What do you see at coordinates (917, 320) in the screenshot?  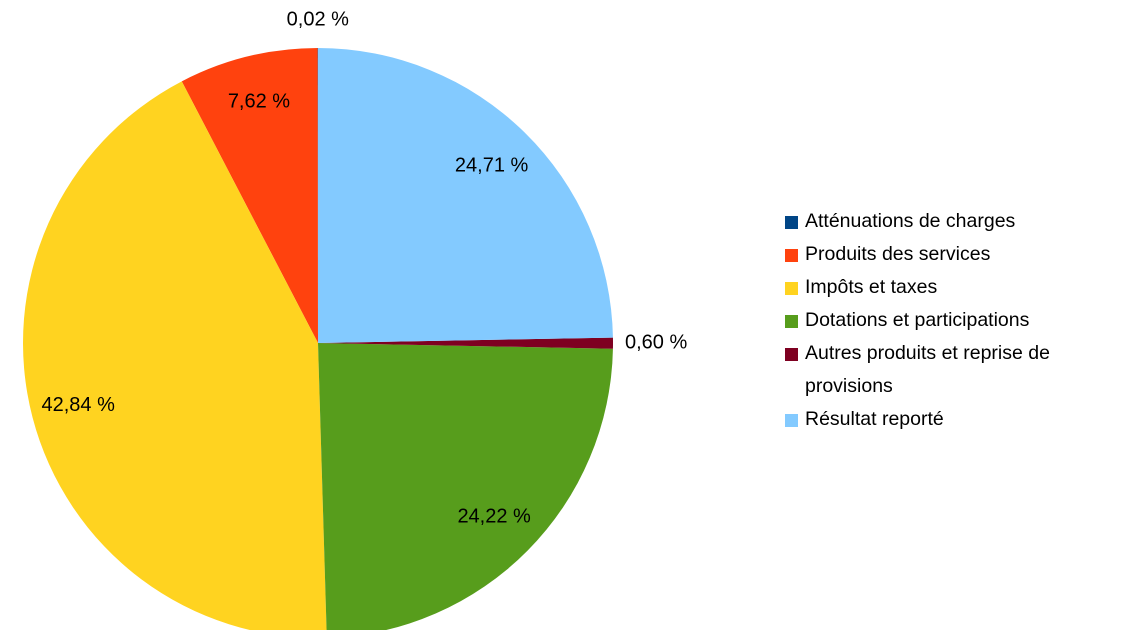 I see `legend-label: Dotations et participations` at bounding box center [917, 320].